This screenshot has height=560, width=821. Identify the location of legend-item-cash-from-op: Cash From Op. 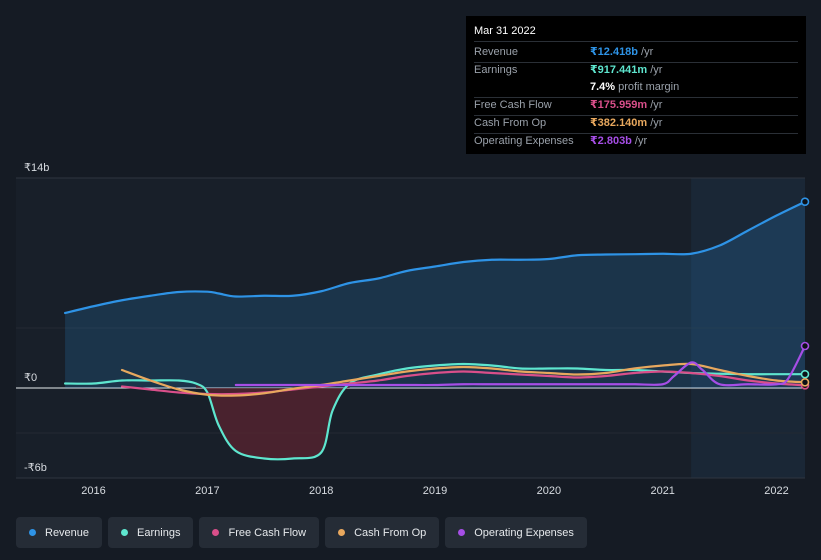
(382, 532).